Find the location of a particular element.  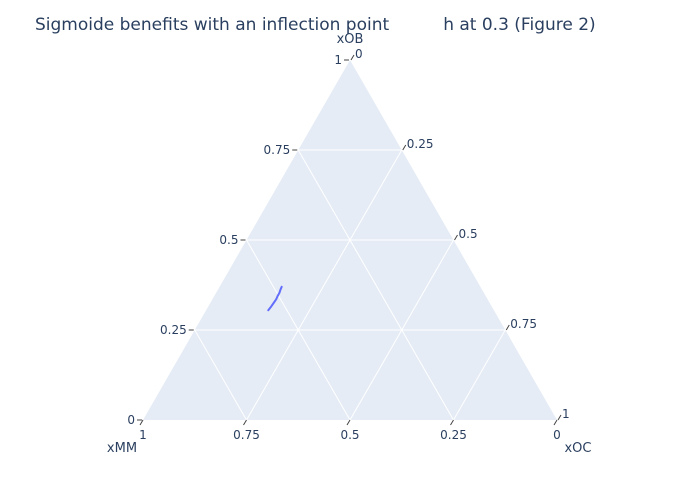

tick-label-xoc: 0.5 is located at coordinates (468, 234).